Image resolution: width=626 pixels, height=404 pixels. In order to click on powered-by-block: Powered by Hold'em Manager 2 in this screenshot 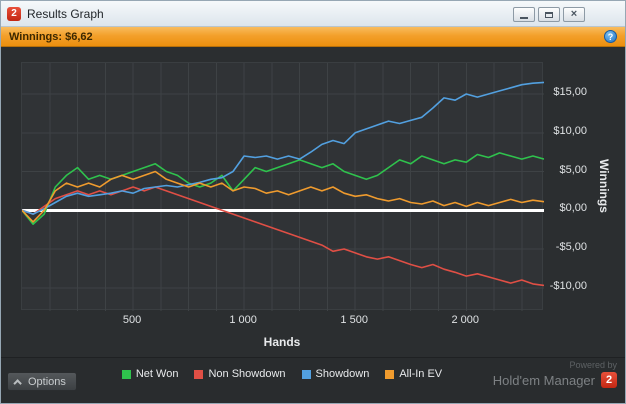, I will do `click(555, 374)`.